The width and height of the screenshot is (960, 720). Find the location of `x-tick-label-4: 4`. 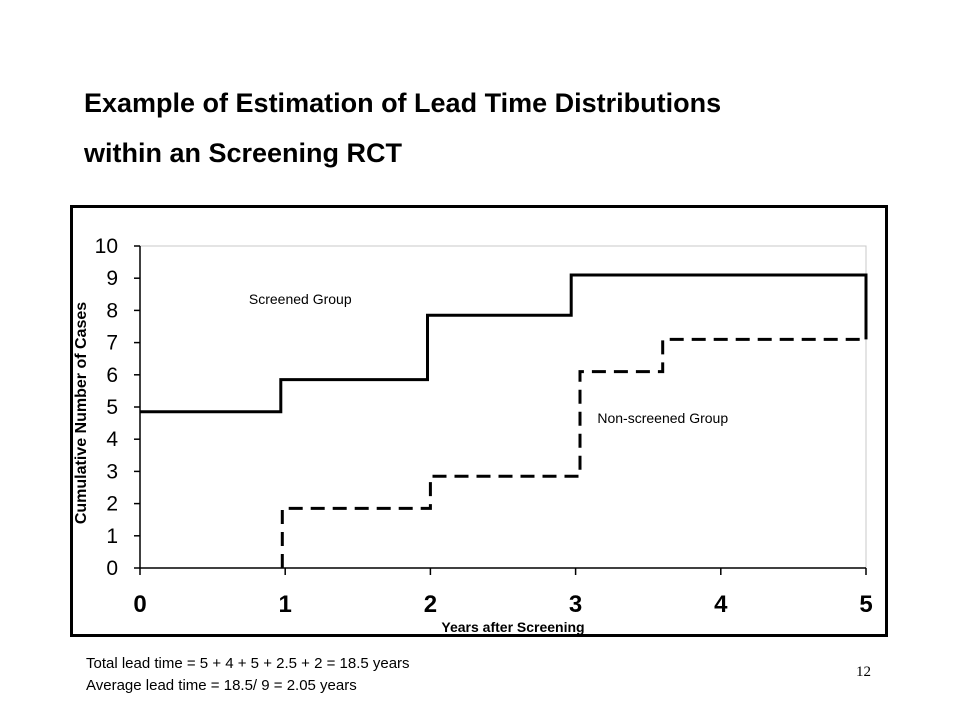

x-tick-label-4: 4 is located at coordinates (721, 604).